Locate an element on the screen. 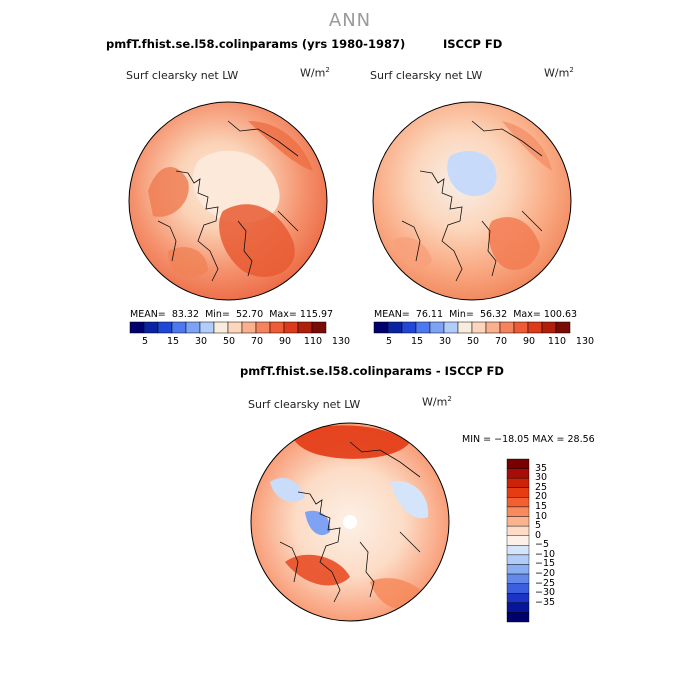 The width and height of the screenshot is (700, 700). panel2-units-label: W/m2 is located at coordinates (559, 73).